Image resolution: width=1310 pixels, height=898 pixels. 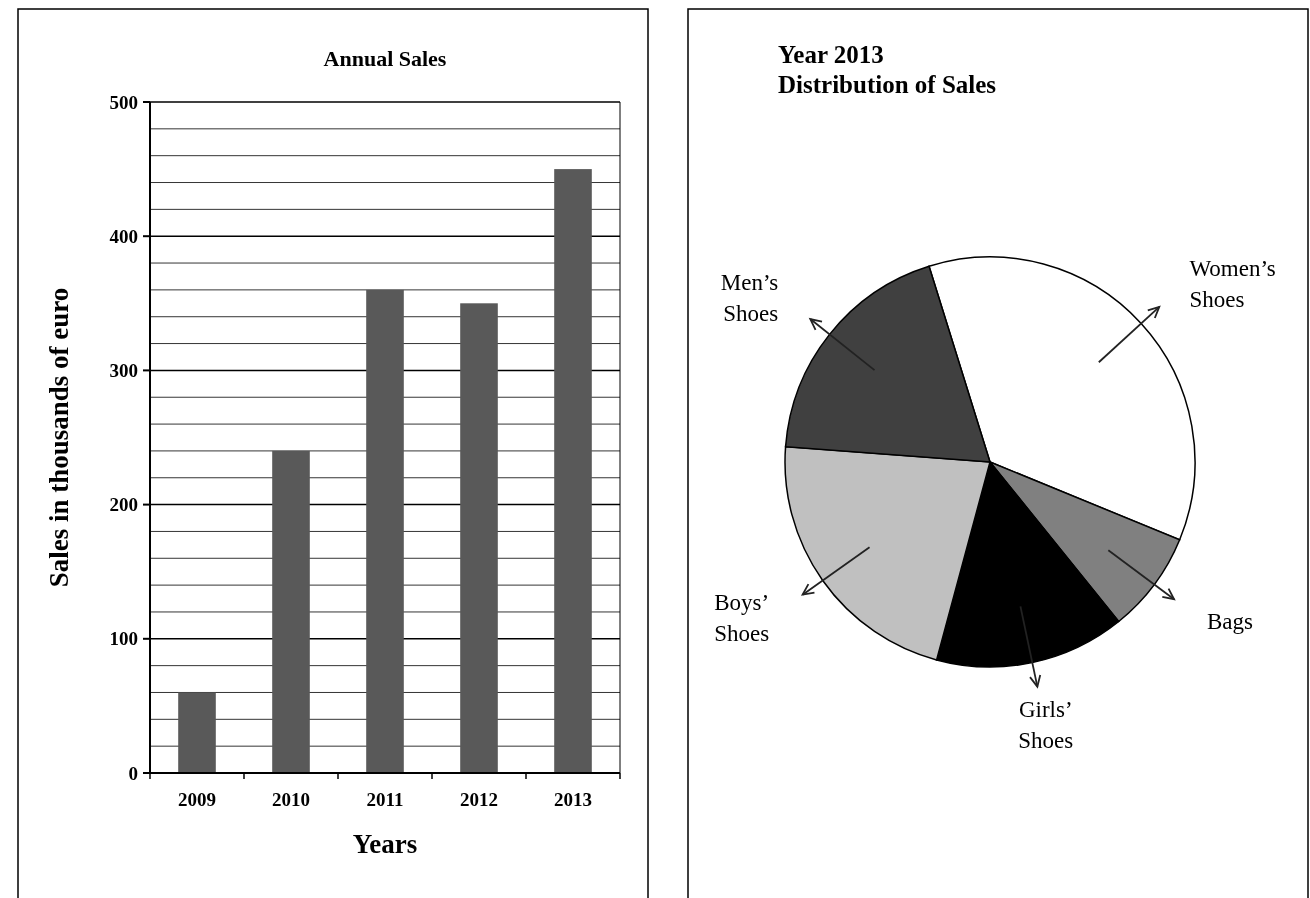 What do you see at coordinates (123, 505) in the screenshot?
I see `y-tick-label: 200` at bounding box center [123, 505].